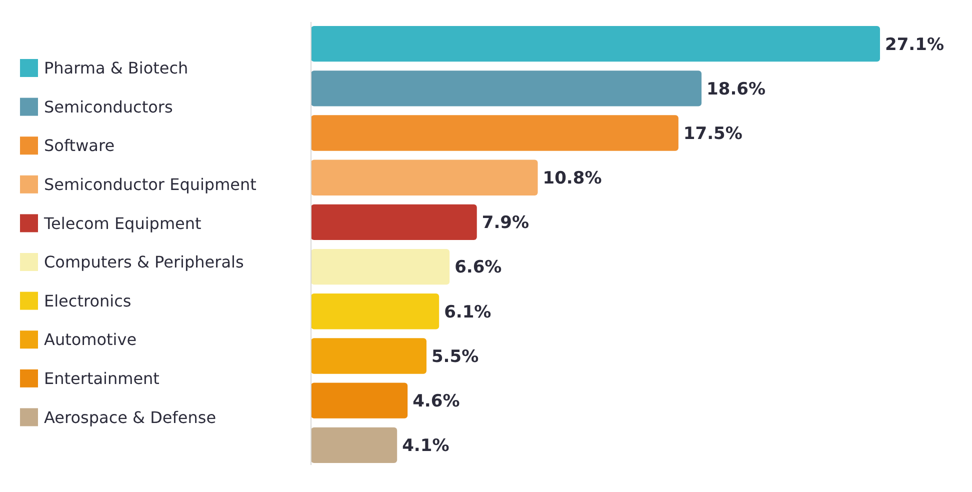 The width and height of the screenshot is (972, 492). Describe the element at coordinates (90, 340) in the screenshot. I see `legend-label: Automotive` at that location.